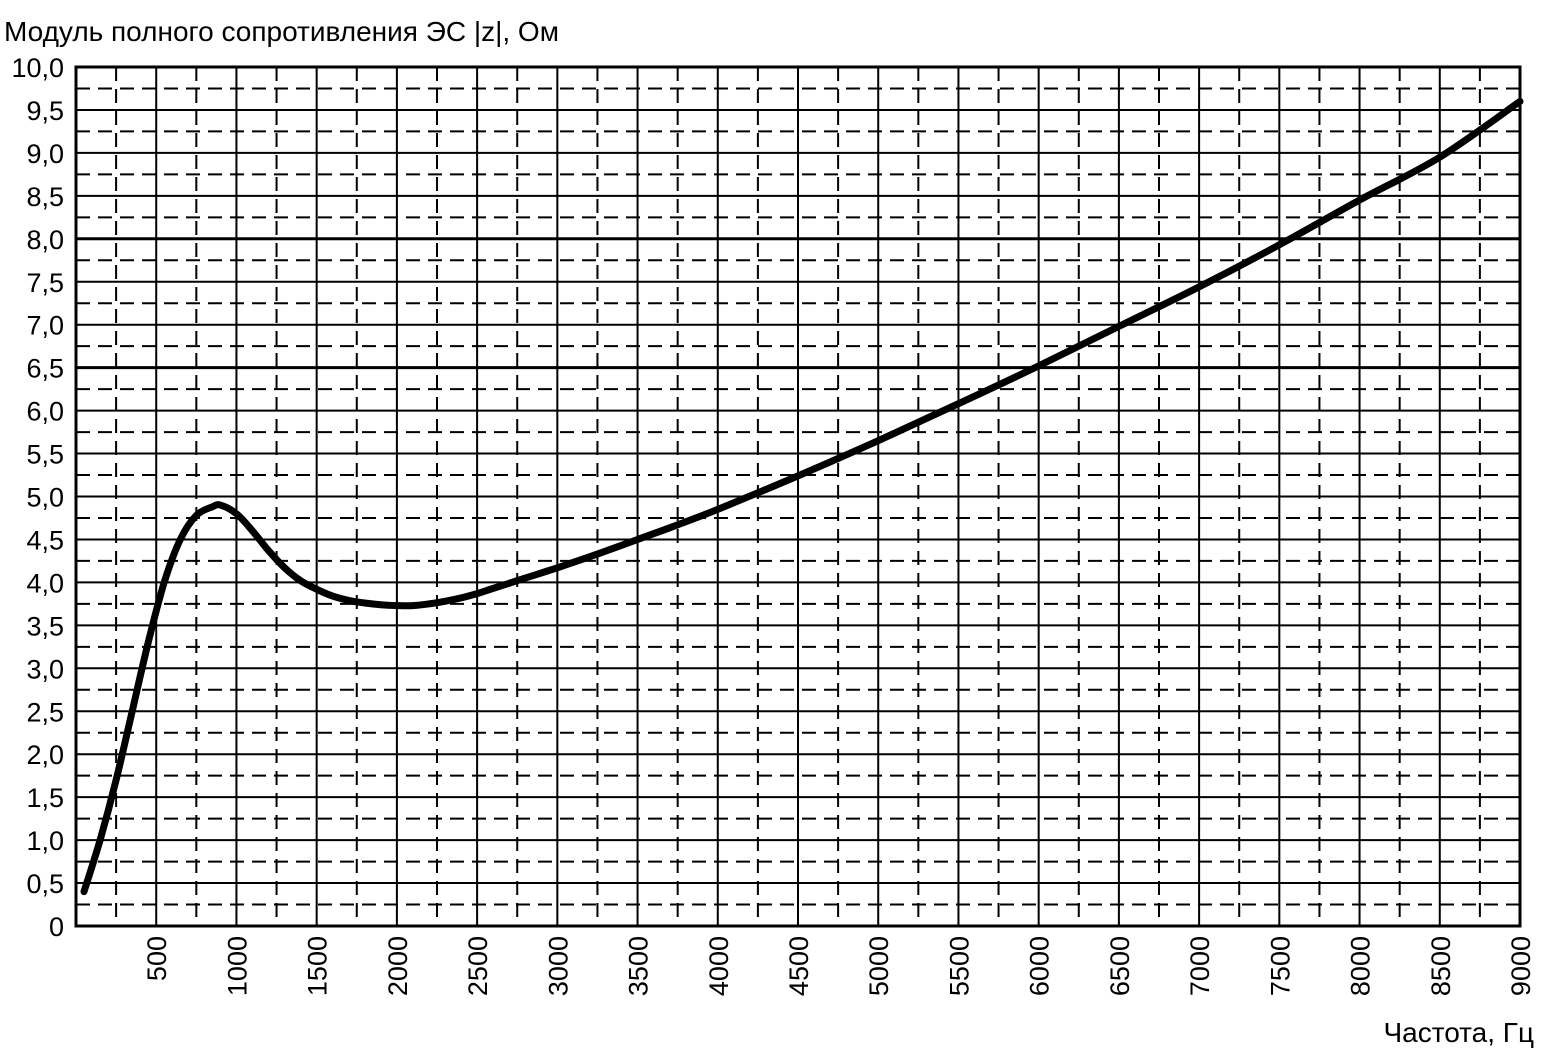 This screenshot has height=1052, width=1543. Describe the element at coordinates (799, 966) in the screenshot. I see `x-tick-label: 4500` at that location.